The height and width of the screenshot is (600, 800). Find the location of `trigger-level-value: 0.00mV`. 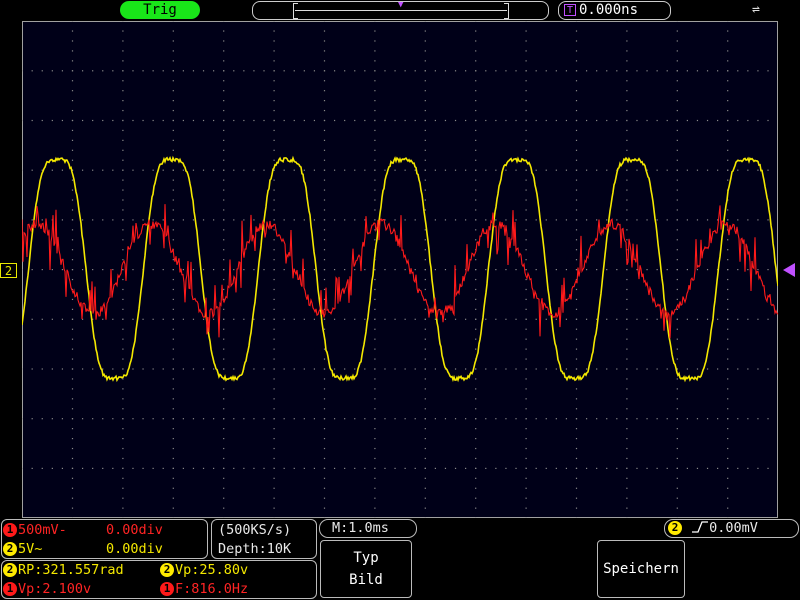

trigger-level-value: 0.00mV is located at coordinates (733, 528).